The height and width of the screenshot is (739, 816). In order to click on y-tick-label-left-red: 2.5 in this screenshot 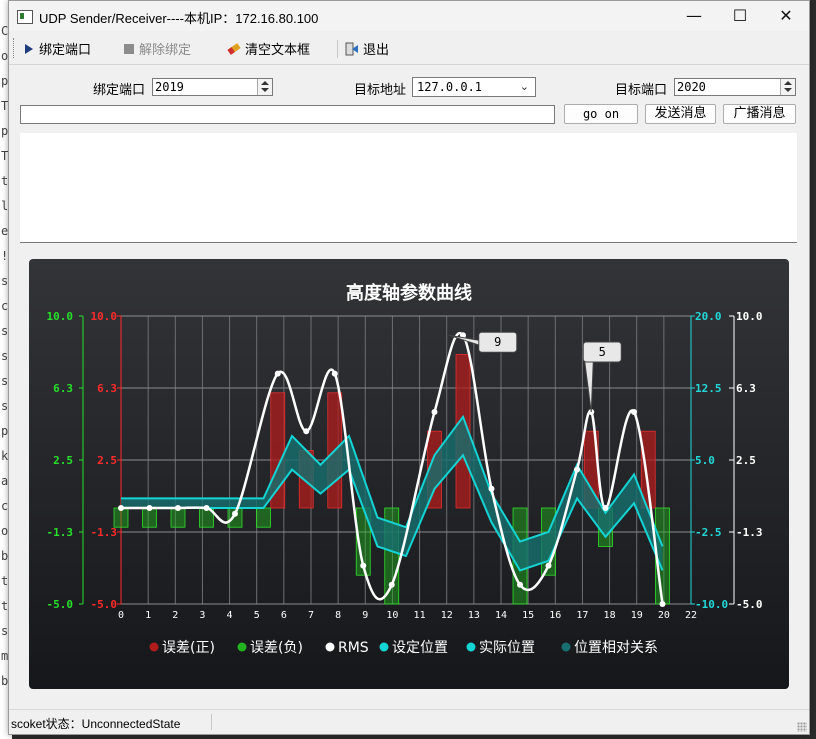, I will do `click(107, 460)`.